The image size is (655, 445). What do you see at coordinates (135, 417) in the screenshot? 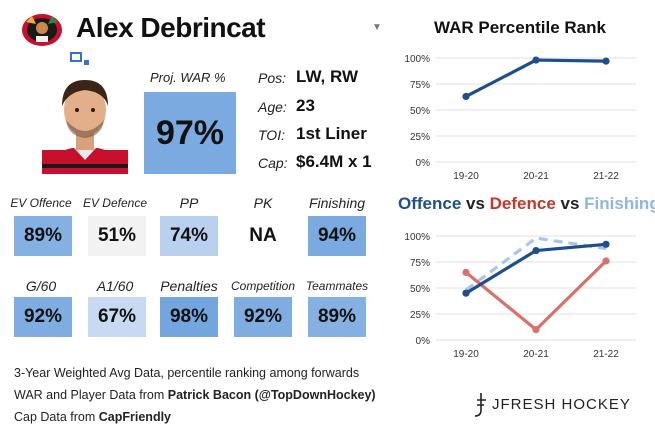
I see `footer-cap-source-name: CapFriendly` at bounding box center [135, 417].